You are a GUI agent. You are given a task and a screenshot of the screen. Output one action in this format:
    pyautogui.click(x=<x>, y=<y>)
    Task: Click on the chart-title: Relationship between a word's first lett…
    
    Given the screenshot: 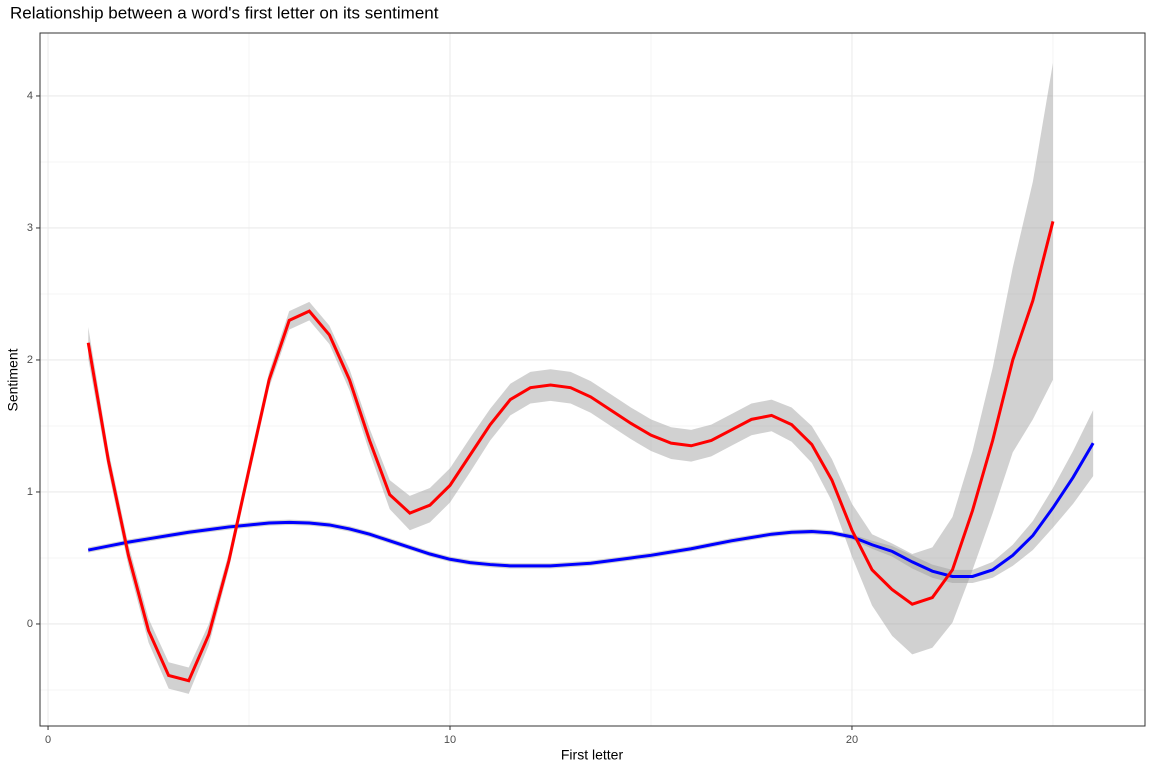 What is the action you would take?
    pyautogui.click(x=224, y=12)
    